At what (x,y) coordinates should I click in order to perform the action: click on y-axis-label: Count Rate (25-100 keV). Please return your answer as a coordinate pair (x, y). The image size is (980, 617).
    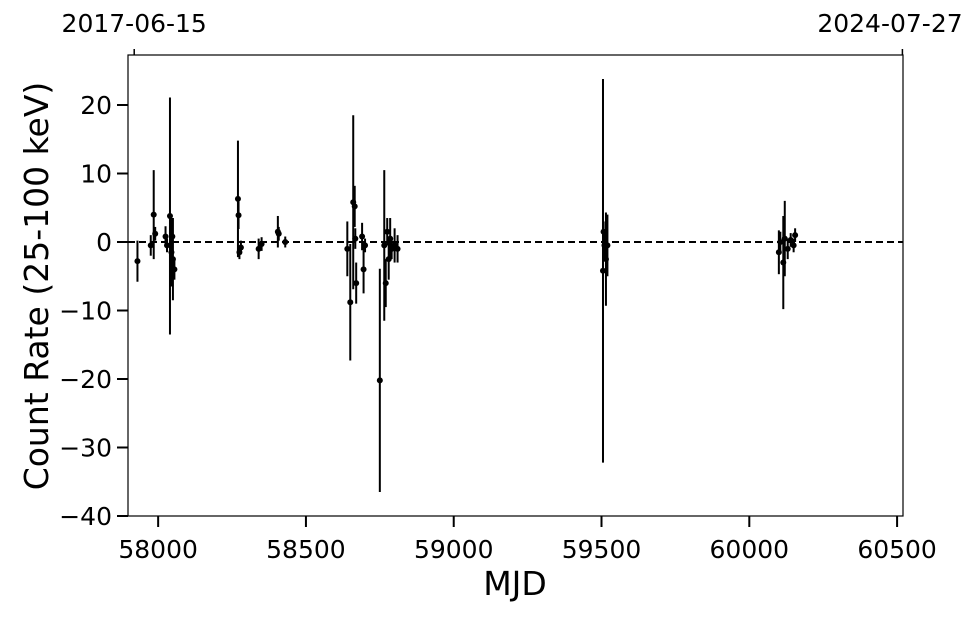
    Looking at the image, I should click on (36, 286).